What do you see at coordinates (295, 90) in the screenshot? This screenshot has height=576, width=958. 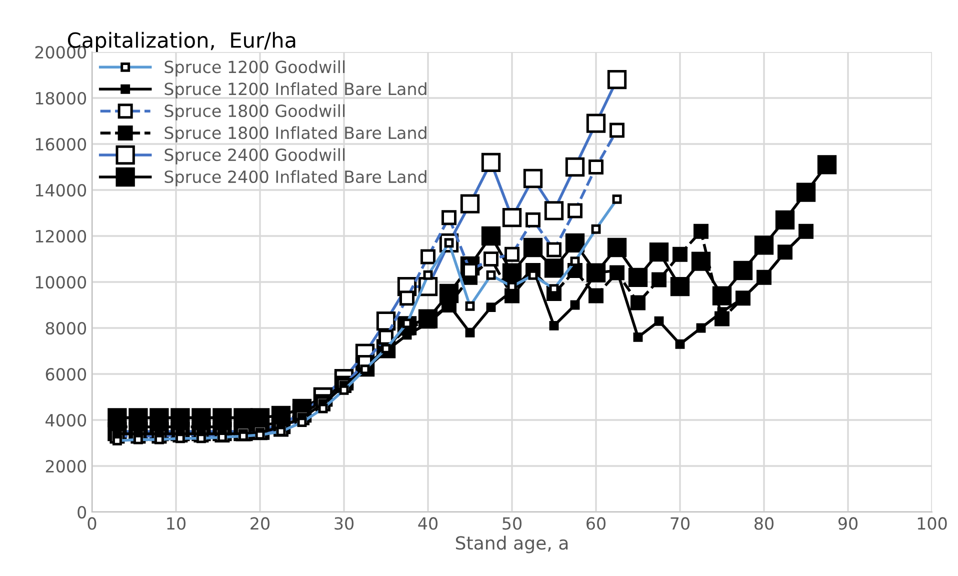 I see `legend-label: Spruce 1200 Inflated Bare Land` at bounding box center [295, 90].